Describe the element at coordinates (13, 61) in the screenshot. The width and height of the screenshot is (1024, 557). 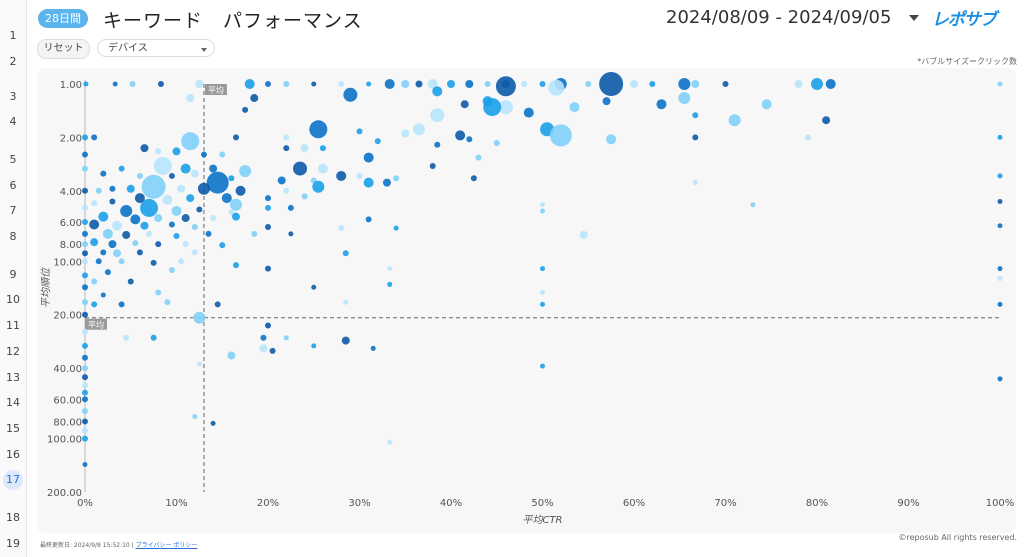
I see `row-number: 2` at that location.